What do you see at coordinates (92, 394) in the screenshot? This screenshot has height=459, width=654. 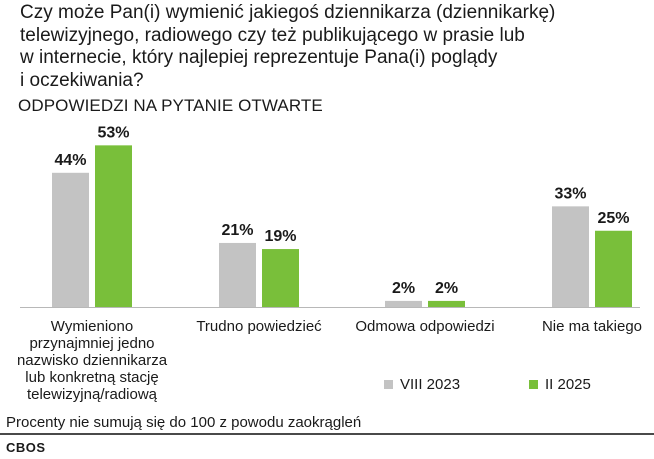 I see `category-label-line: telewizyjną/radiową` at bounding box center [92, 394].